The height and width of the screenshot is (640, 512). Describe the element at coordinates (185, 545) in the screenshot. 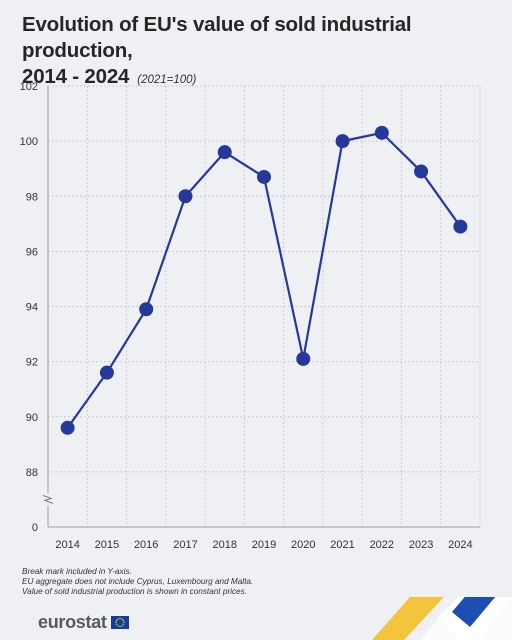

I see `x-tick-label: 2017` at that location.